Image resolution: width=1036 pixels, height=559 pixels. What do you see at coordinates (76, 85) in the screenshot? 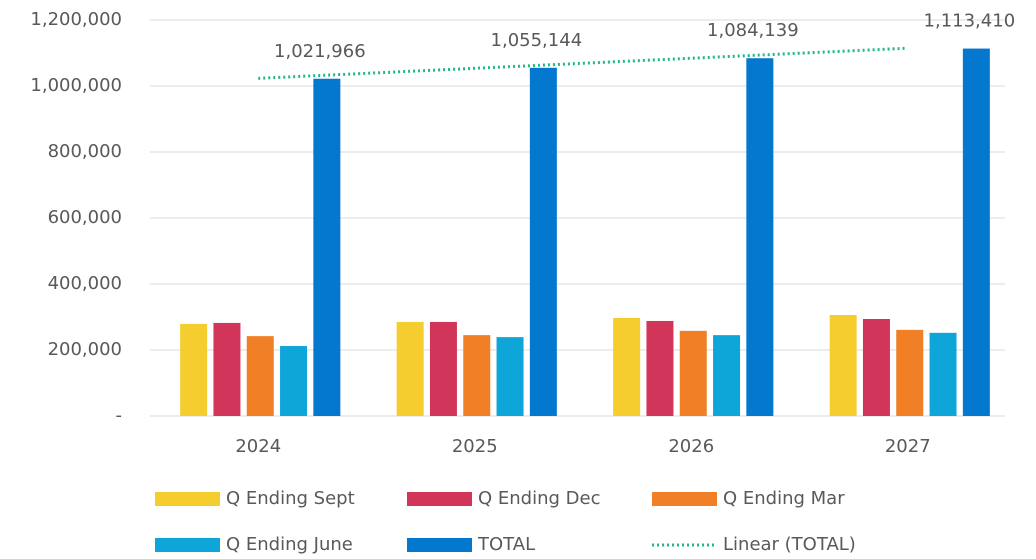
I see `y-tick-label: 1,000,000` at bounding box center [76, 85].